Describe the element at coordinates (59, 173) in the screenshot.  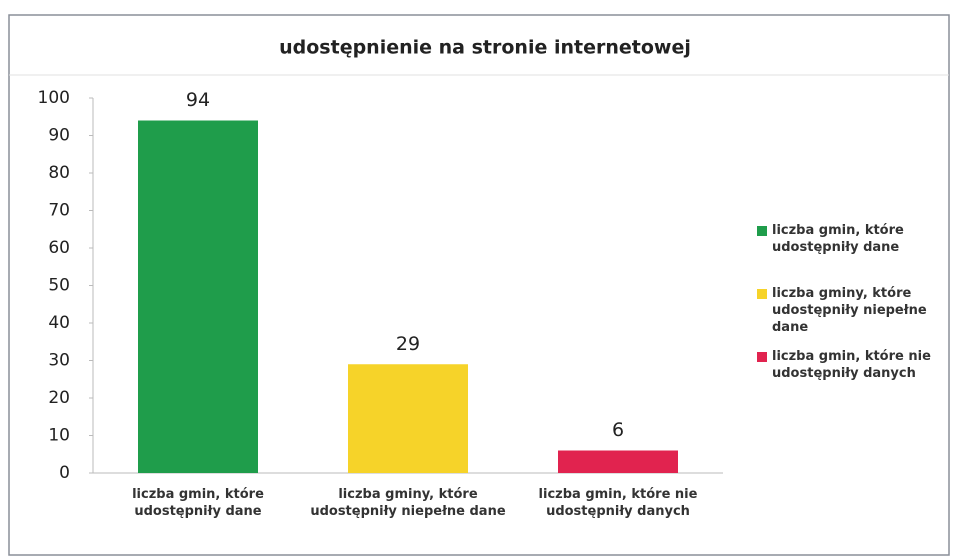
I see `y-tick-label: 80` at that location.